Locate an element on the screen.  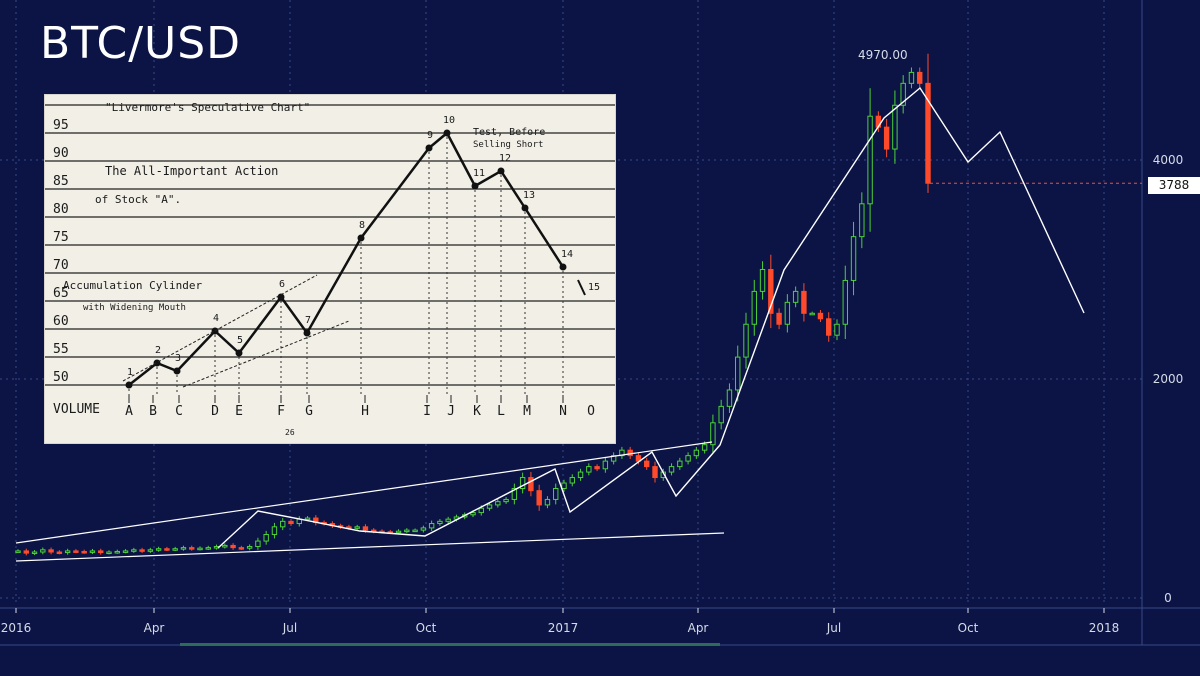
inset-channel-lower is located at coordinates (266, 354).